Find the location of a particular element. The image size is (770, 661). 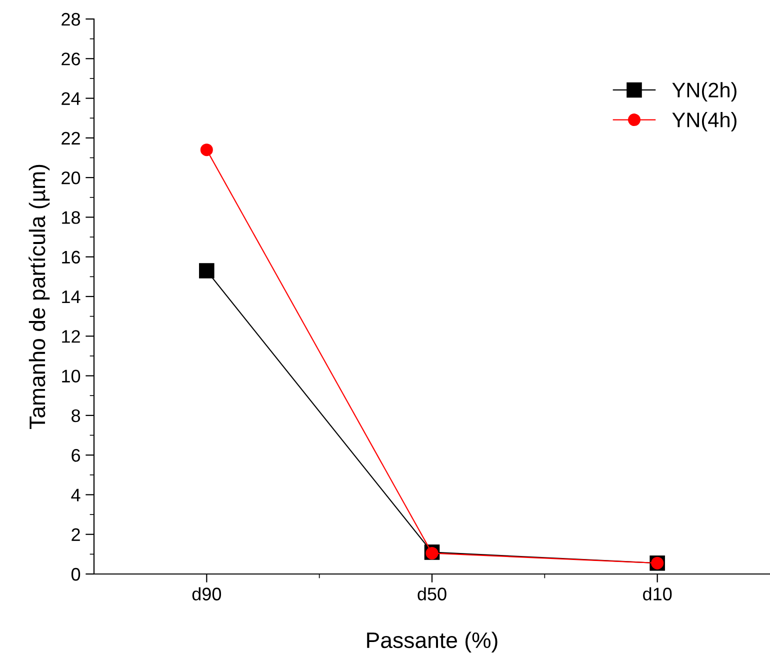

y-axis-title: Tamanho de partícula (µm) is located at coordinates (39, 296).